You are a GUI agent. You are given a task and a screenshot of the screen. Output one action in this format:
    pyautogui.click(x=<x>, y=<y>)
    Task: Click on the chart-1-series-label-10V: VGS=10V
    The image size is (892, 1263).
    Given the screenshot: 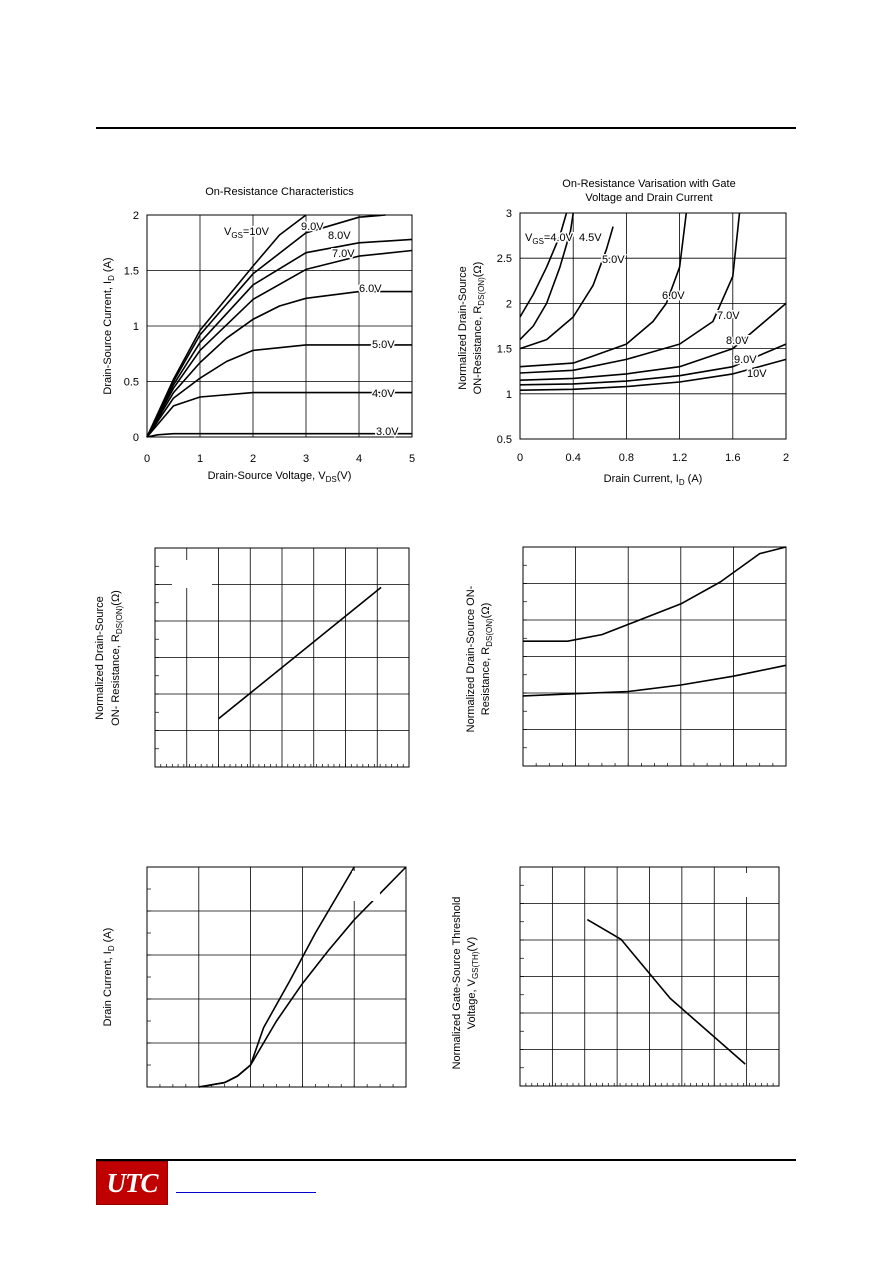 What is the action you would take?
    pyautogui.click(x=247, y=233)
    